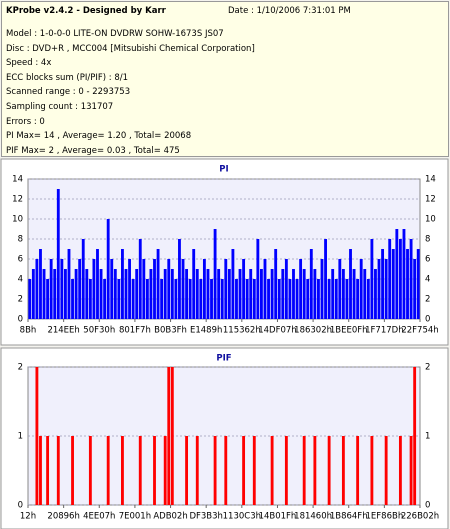 Image resolution: width=450 pixels, height=529 pixels. What do you see at coordinates (278, 517) in the screenshot?
I see `x-tick-label: 14B01Fh` at bounding box center [278, 517].